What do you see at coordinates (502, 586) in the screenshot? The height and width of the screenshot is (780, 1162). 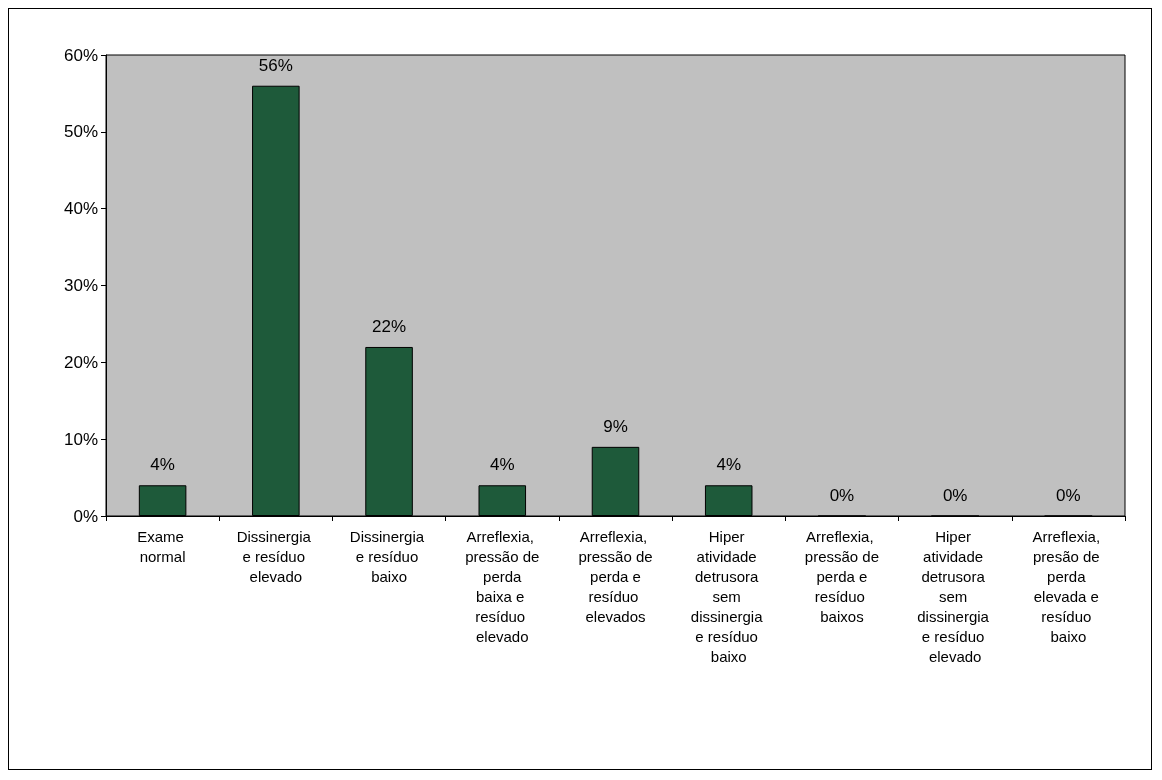 I see `x-tick-label: Arreflexia, pressão de perda baixa e resíduo elevado` at bounding box center [502, 586].